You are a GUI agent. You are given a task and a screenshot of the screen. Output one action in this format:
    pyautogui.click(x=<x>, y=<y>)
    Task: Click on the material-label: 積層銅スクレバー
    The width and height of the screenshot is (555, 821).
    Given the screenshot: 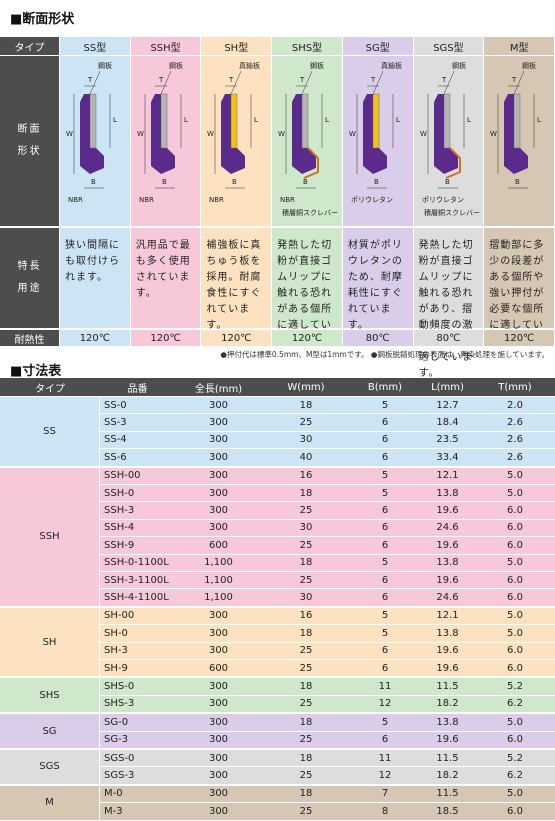 What is the action you would take?
    pyautogui.click(x=310, y=212)
    